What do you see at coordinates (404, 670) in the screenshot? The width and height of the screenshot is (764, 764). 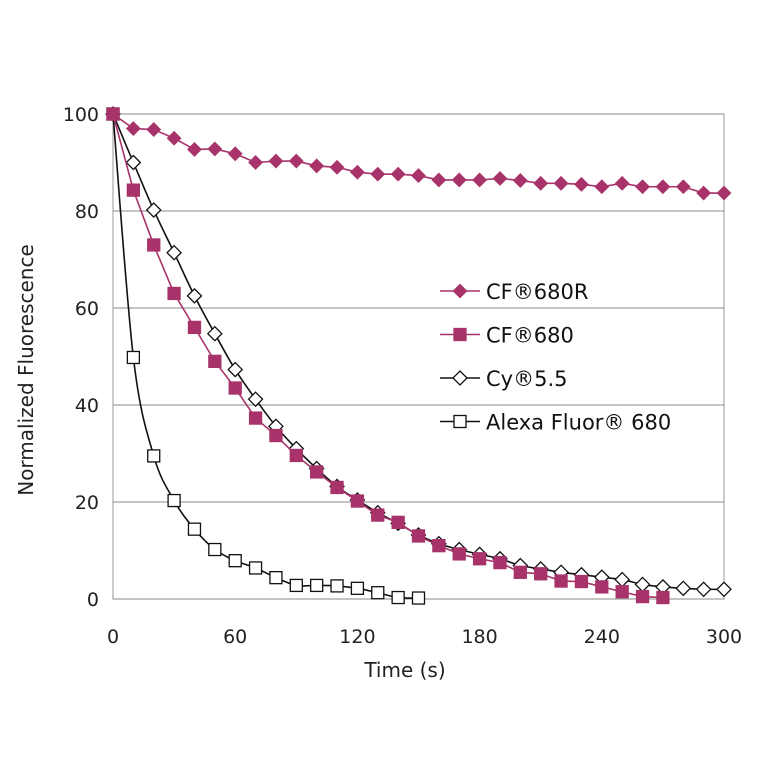 I see `x-axis-label: Time (s)` at bounding box center [404, 670].